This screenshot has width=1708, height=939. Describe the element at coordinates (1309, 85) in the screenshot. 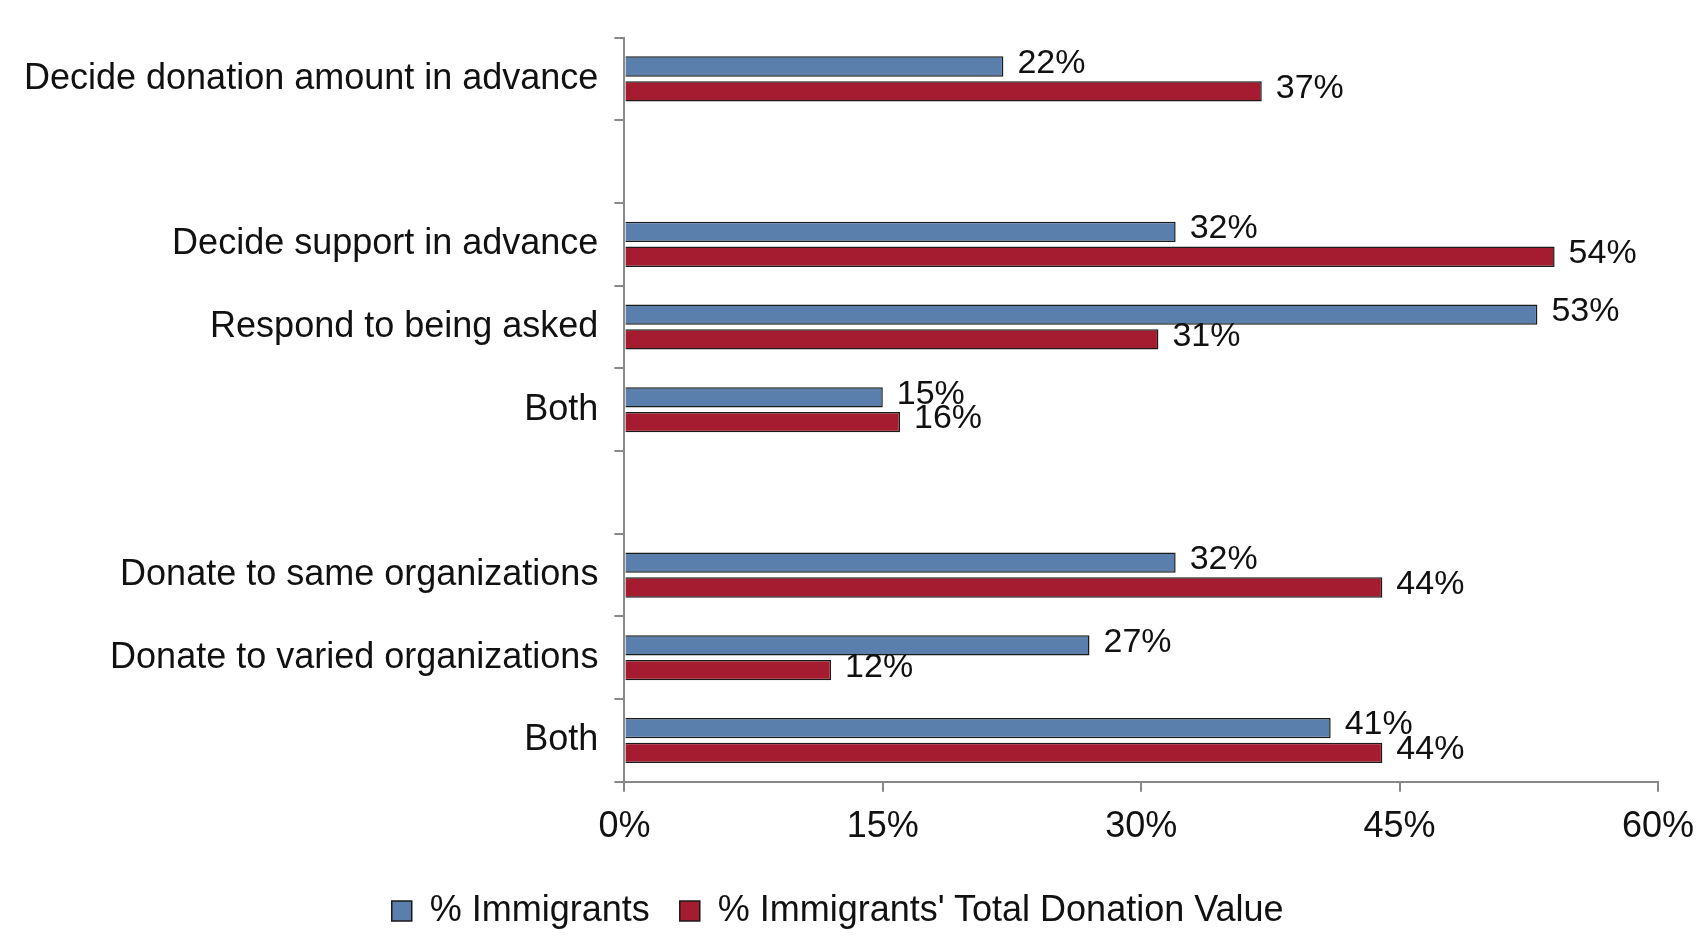

I see `data-label: 37%` at that location.